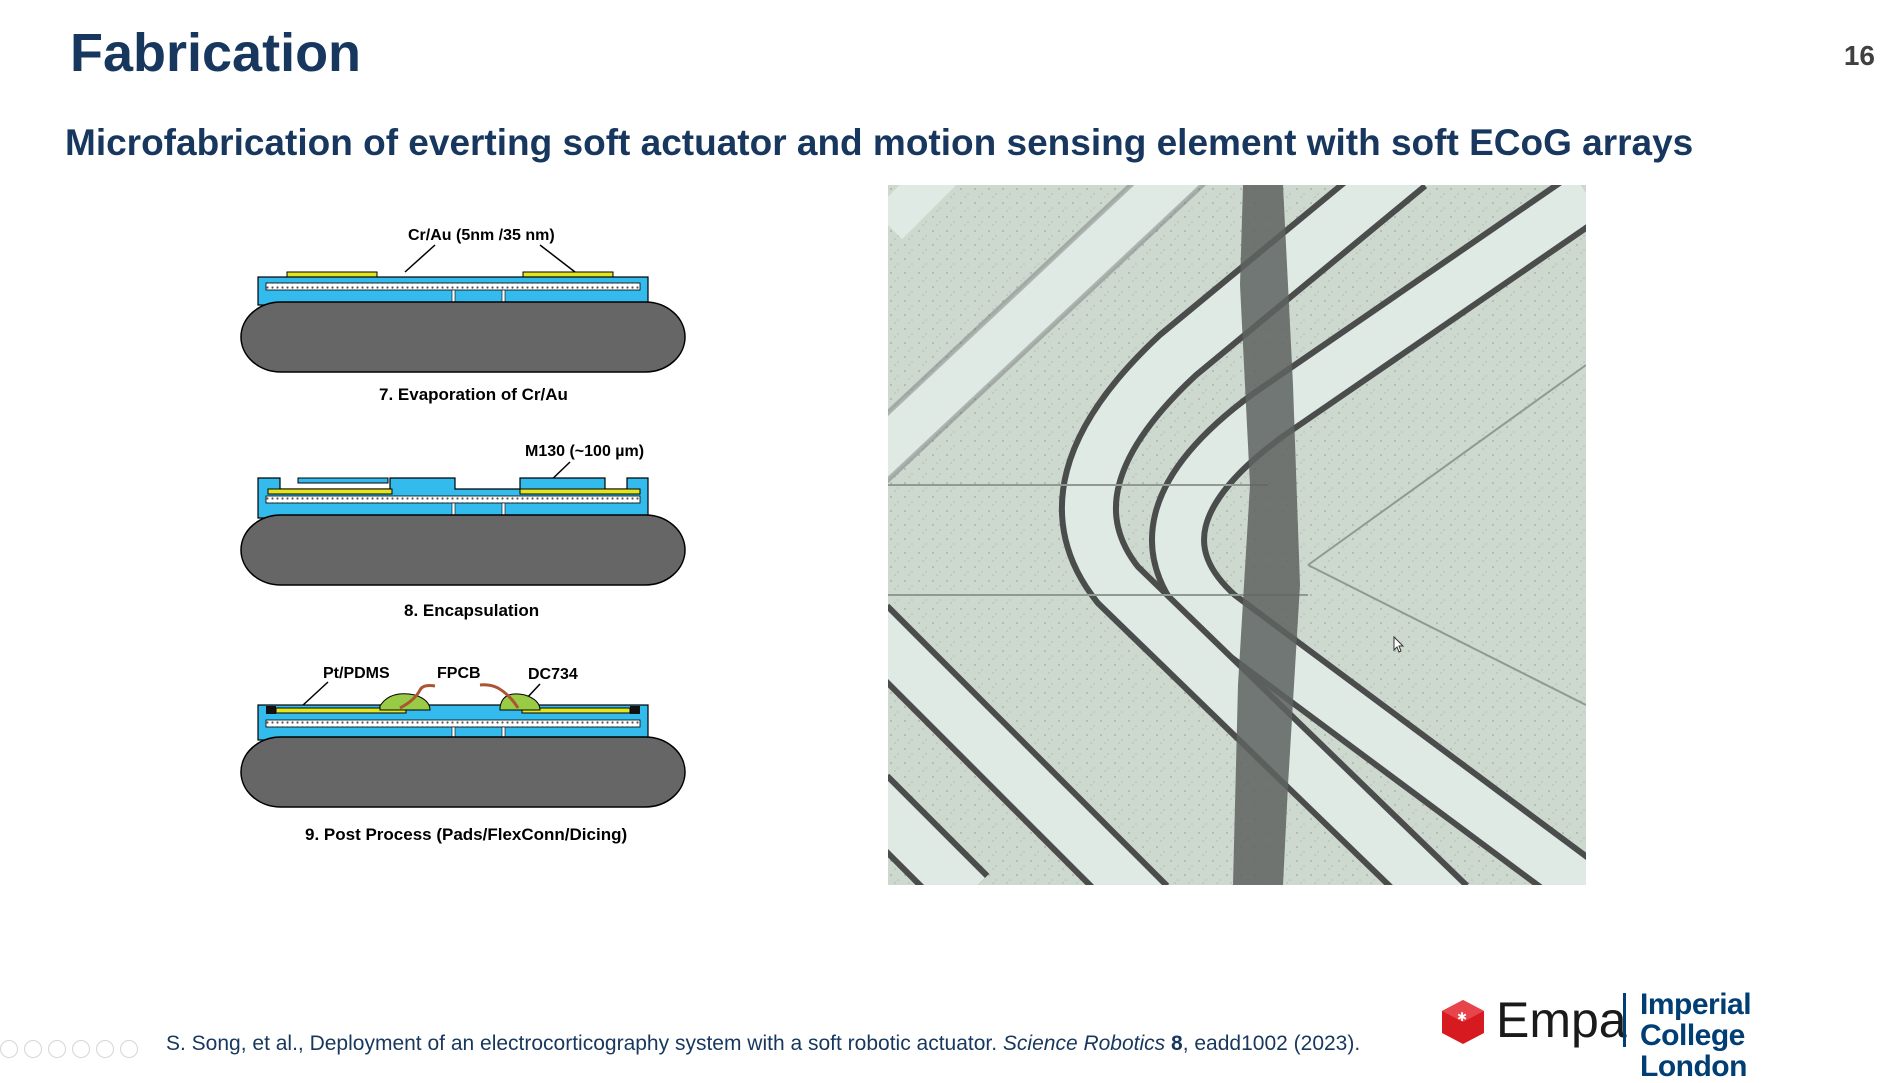 Image resolution: width=1897 pixels, height=1083 pixels. I want to click on step-9-callout-ptpdms: Pt/PDMS, so click(356, 673).